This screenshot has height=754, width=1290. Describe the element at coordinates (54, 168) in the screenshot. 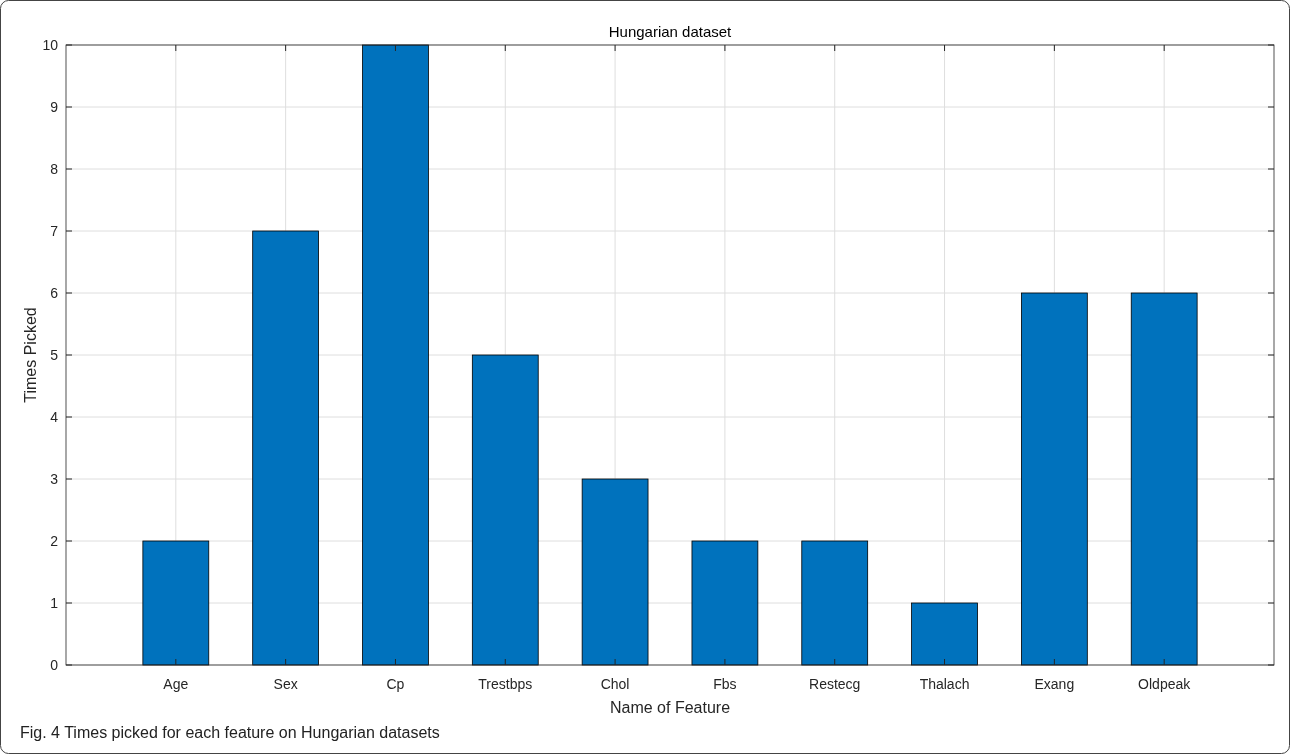

I see `y-tick-label: 8` at that location.